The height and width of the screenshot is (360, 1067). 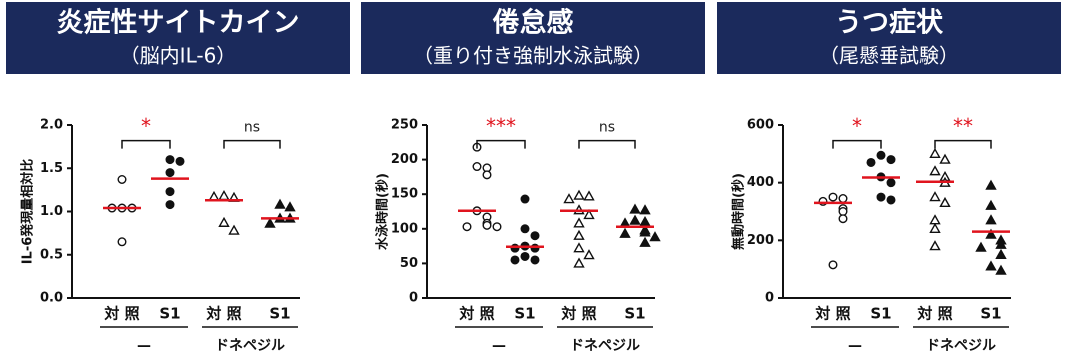 I want to click on y-tick-label: 2.0, so click(x=51, y=125).